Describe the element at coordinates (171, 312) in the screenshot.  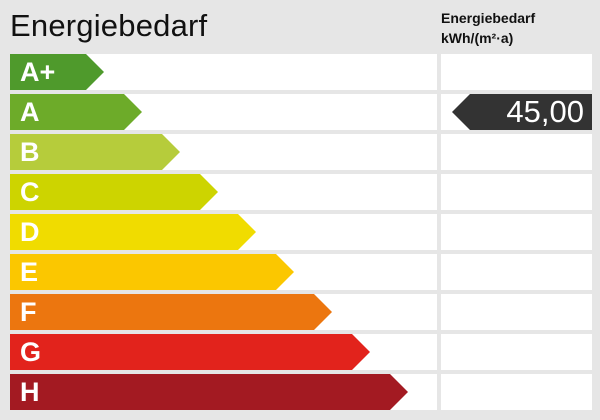
I see `class-arrow-F: F` at that location.